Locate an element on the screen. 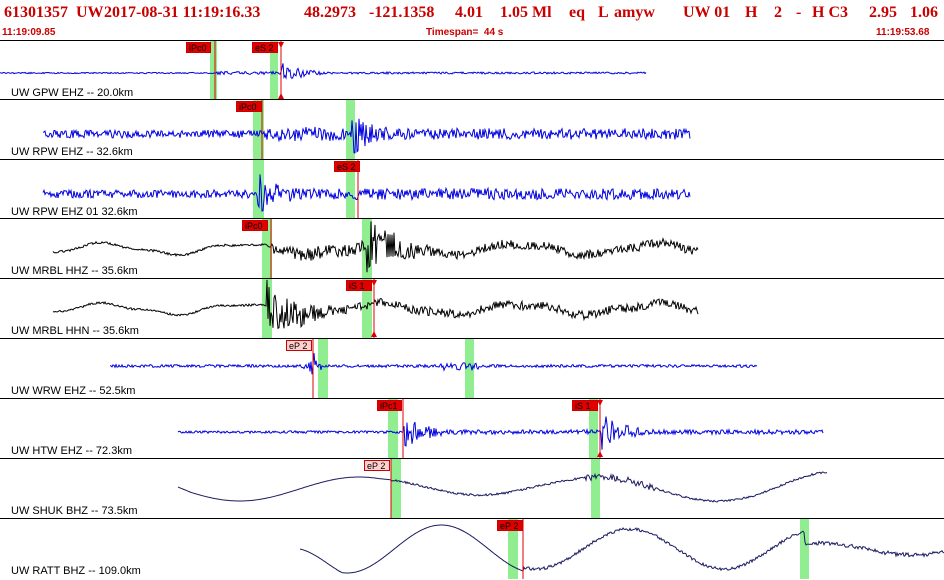 The image size is (944, 580). channel-panel: iS 1 UW MRBL HHN -- 35.6km is located at coordinates (472, 308).